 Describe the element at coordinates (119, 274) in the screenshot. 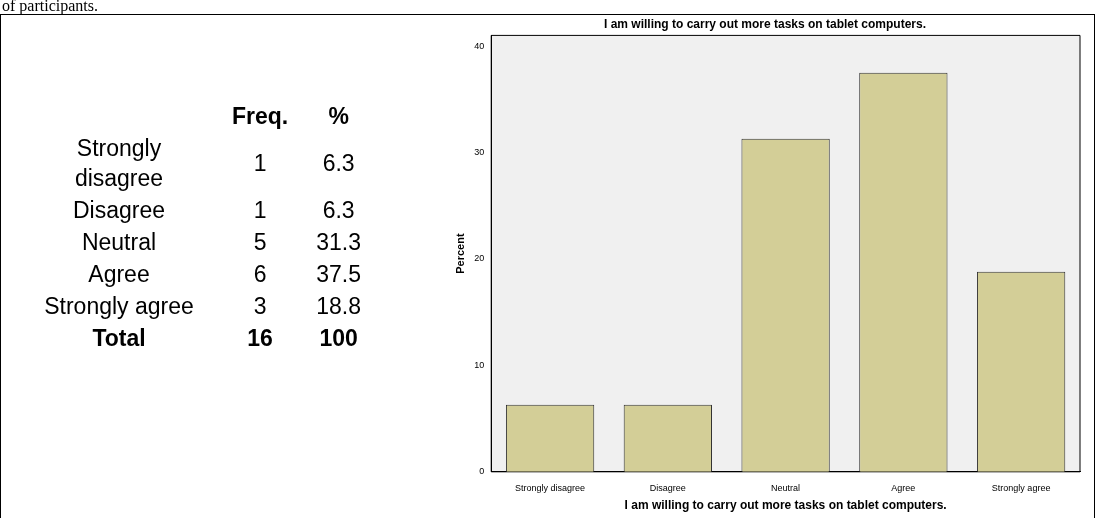

I see `category-label: Agree` at that location.